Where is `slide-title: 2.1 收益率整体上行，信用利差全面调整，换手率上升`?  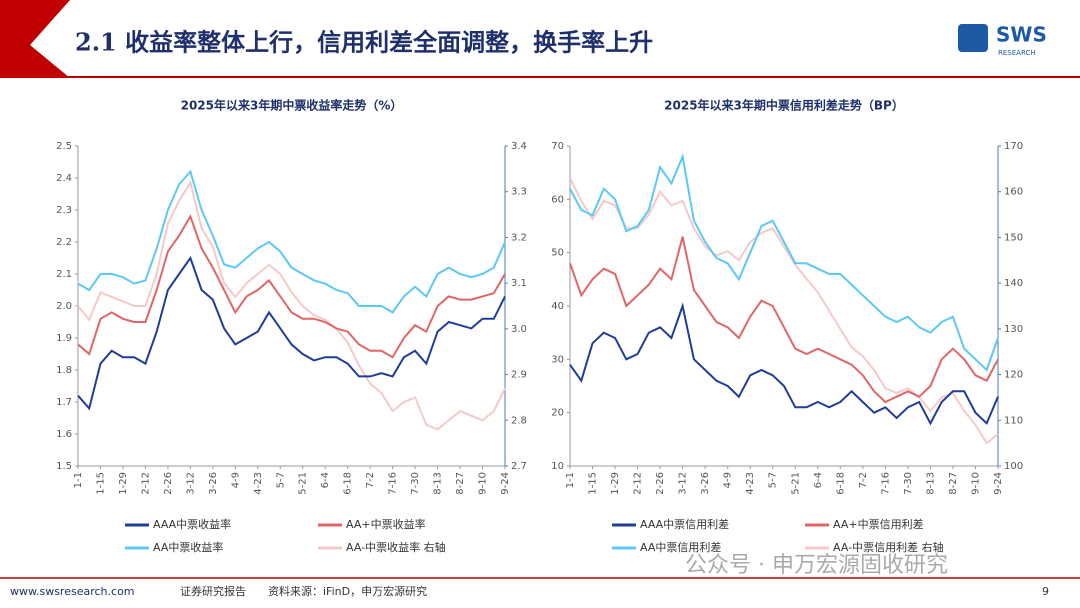
slide-title: 2.1 收益率整体上行，信用利差全面调整，换手率上升 is located at coordinates (364, 42).